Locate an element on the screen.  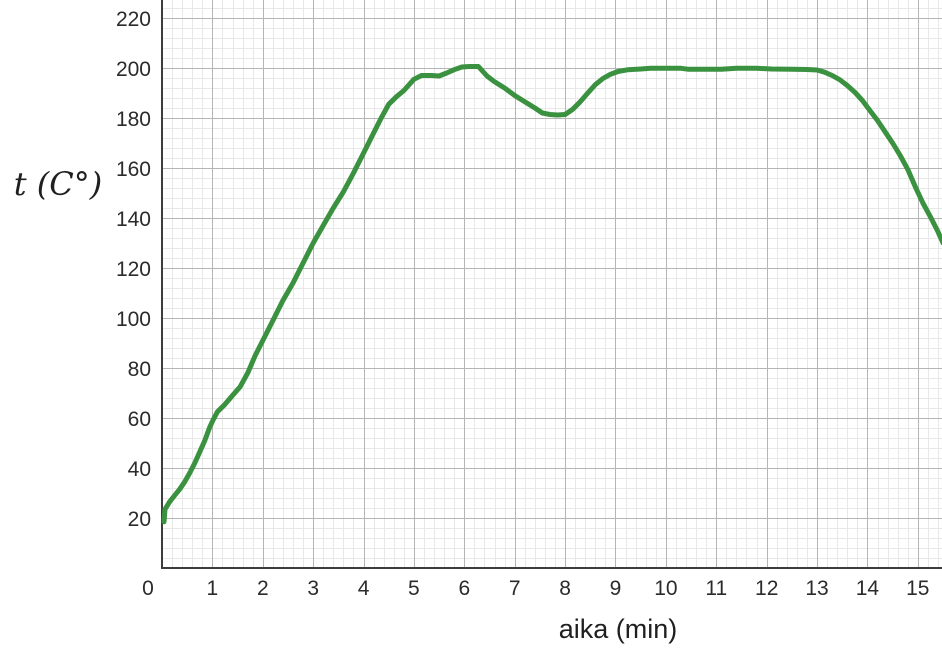
x-tick-label-15: 15 is located at coordinates (917, 588).